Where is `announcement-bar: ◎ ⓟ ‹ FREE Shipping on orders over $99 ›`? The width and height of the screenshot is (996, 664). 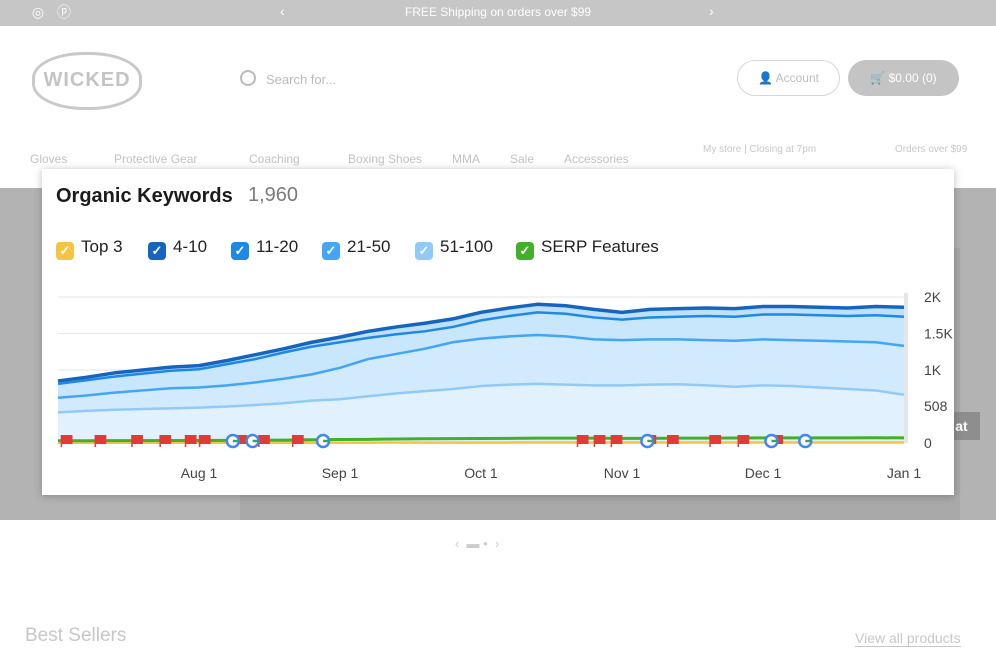
announcement-bar: ◎ ⓟ ‹ FREE Shipping on orders over $99 › is located at coordinates (498, 13).